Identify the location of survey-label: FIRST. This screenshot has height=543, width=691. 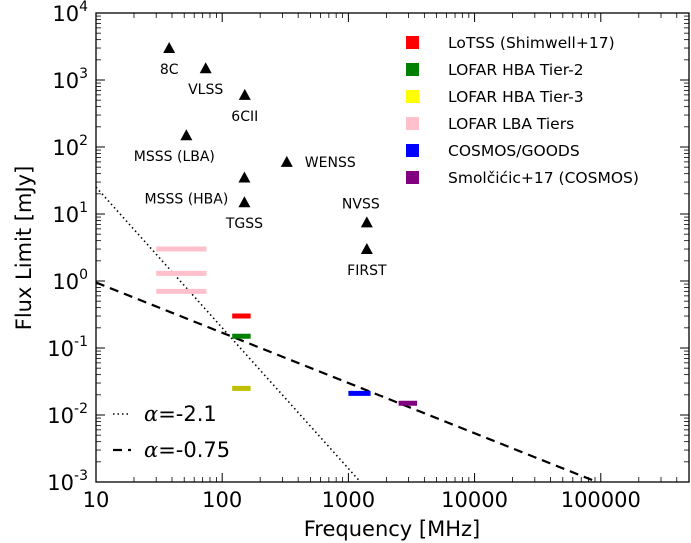
(367, 271).